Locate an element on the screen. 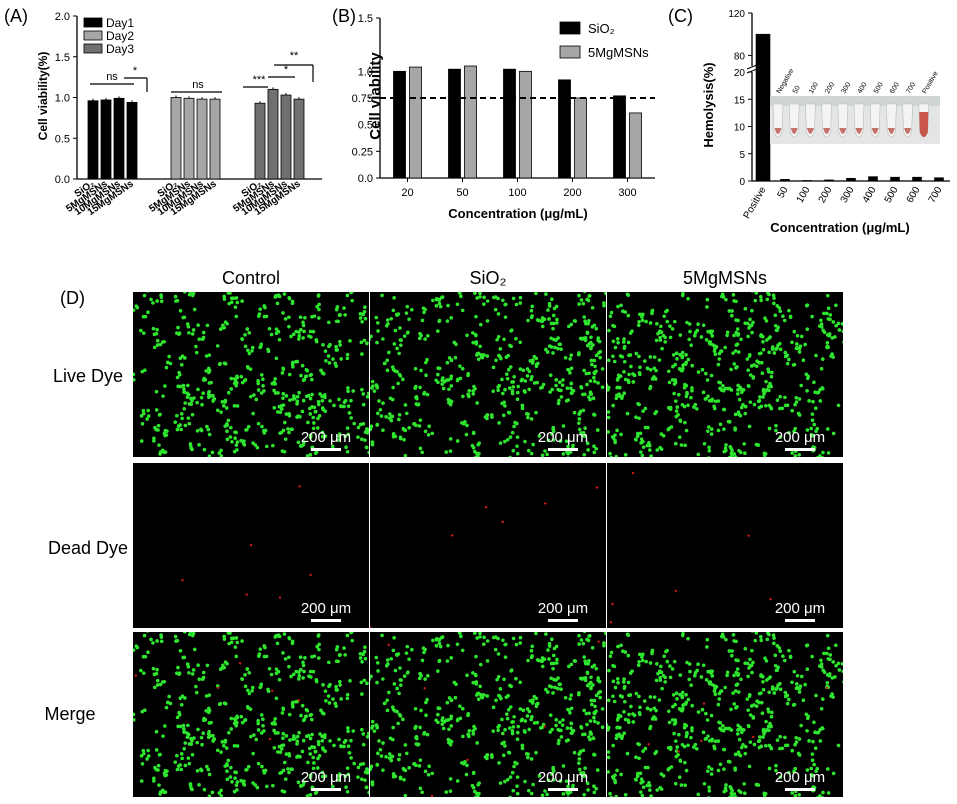 Image resolution: width=957 pixels, height=804 pixels. chart-c-bars is located at coordinates (849, 107).